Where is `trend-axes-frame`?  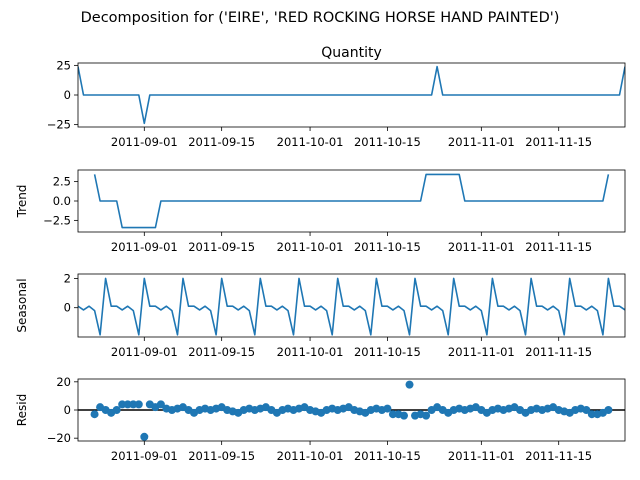 trend-axes-frame is located at coordinates (351, 201).